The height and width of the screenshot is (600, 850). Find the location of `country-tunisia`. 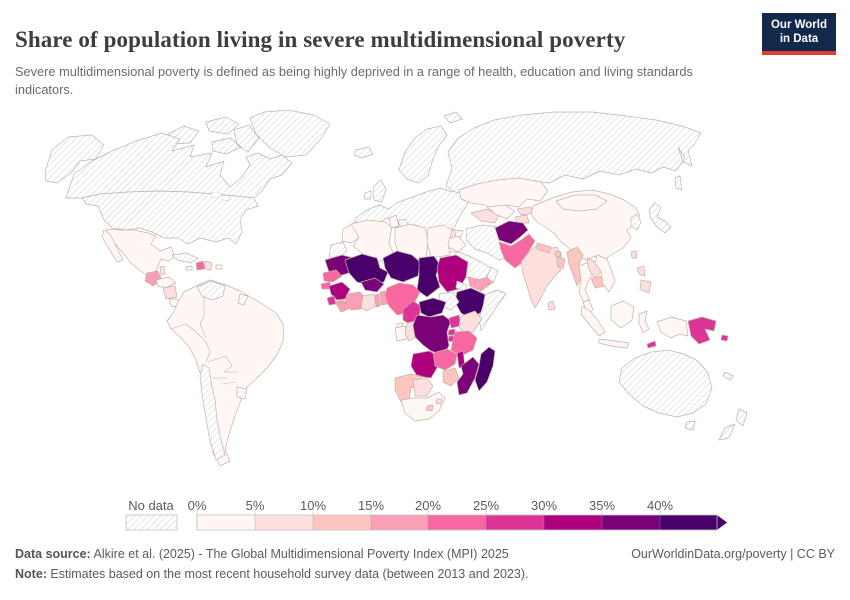

country-tunisia is located at coordinates (394, 221).